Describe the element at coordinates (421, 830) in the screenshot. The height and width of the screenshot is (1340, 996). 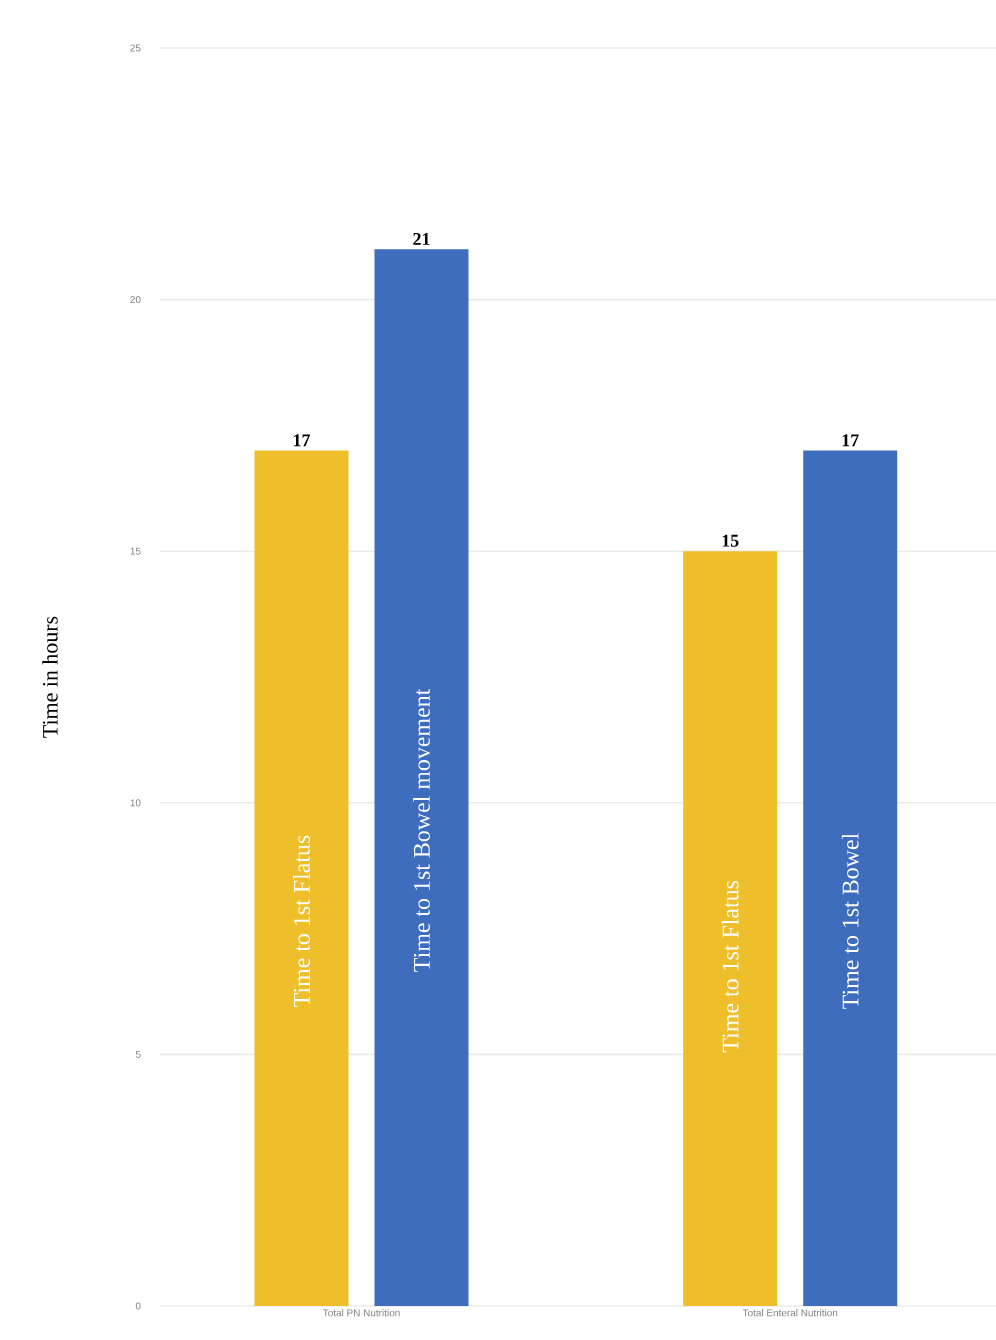
I see `annotation: Time to 1st Bowel movement` at that location.